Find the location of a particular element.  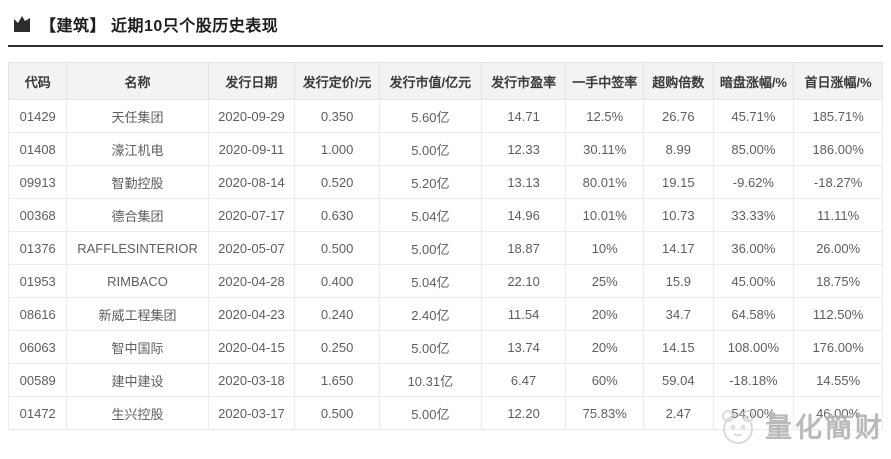

table-cell: 20% is located at coordinates (605, 347).